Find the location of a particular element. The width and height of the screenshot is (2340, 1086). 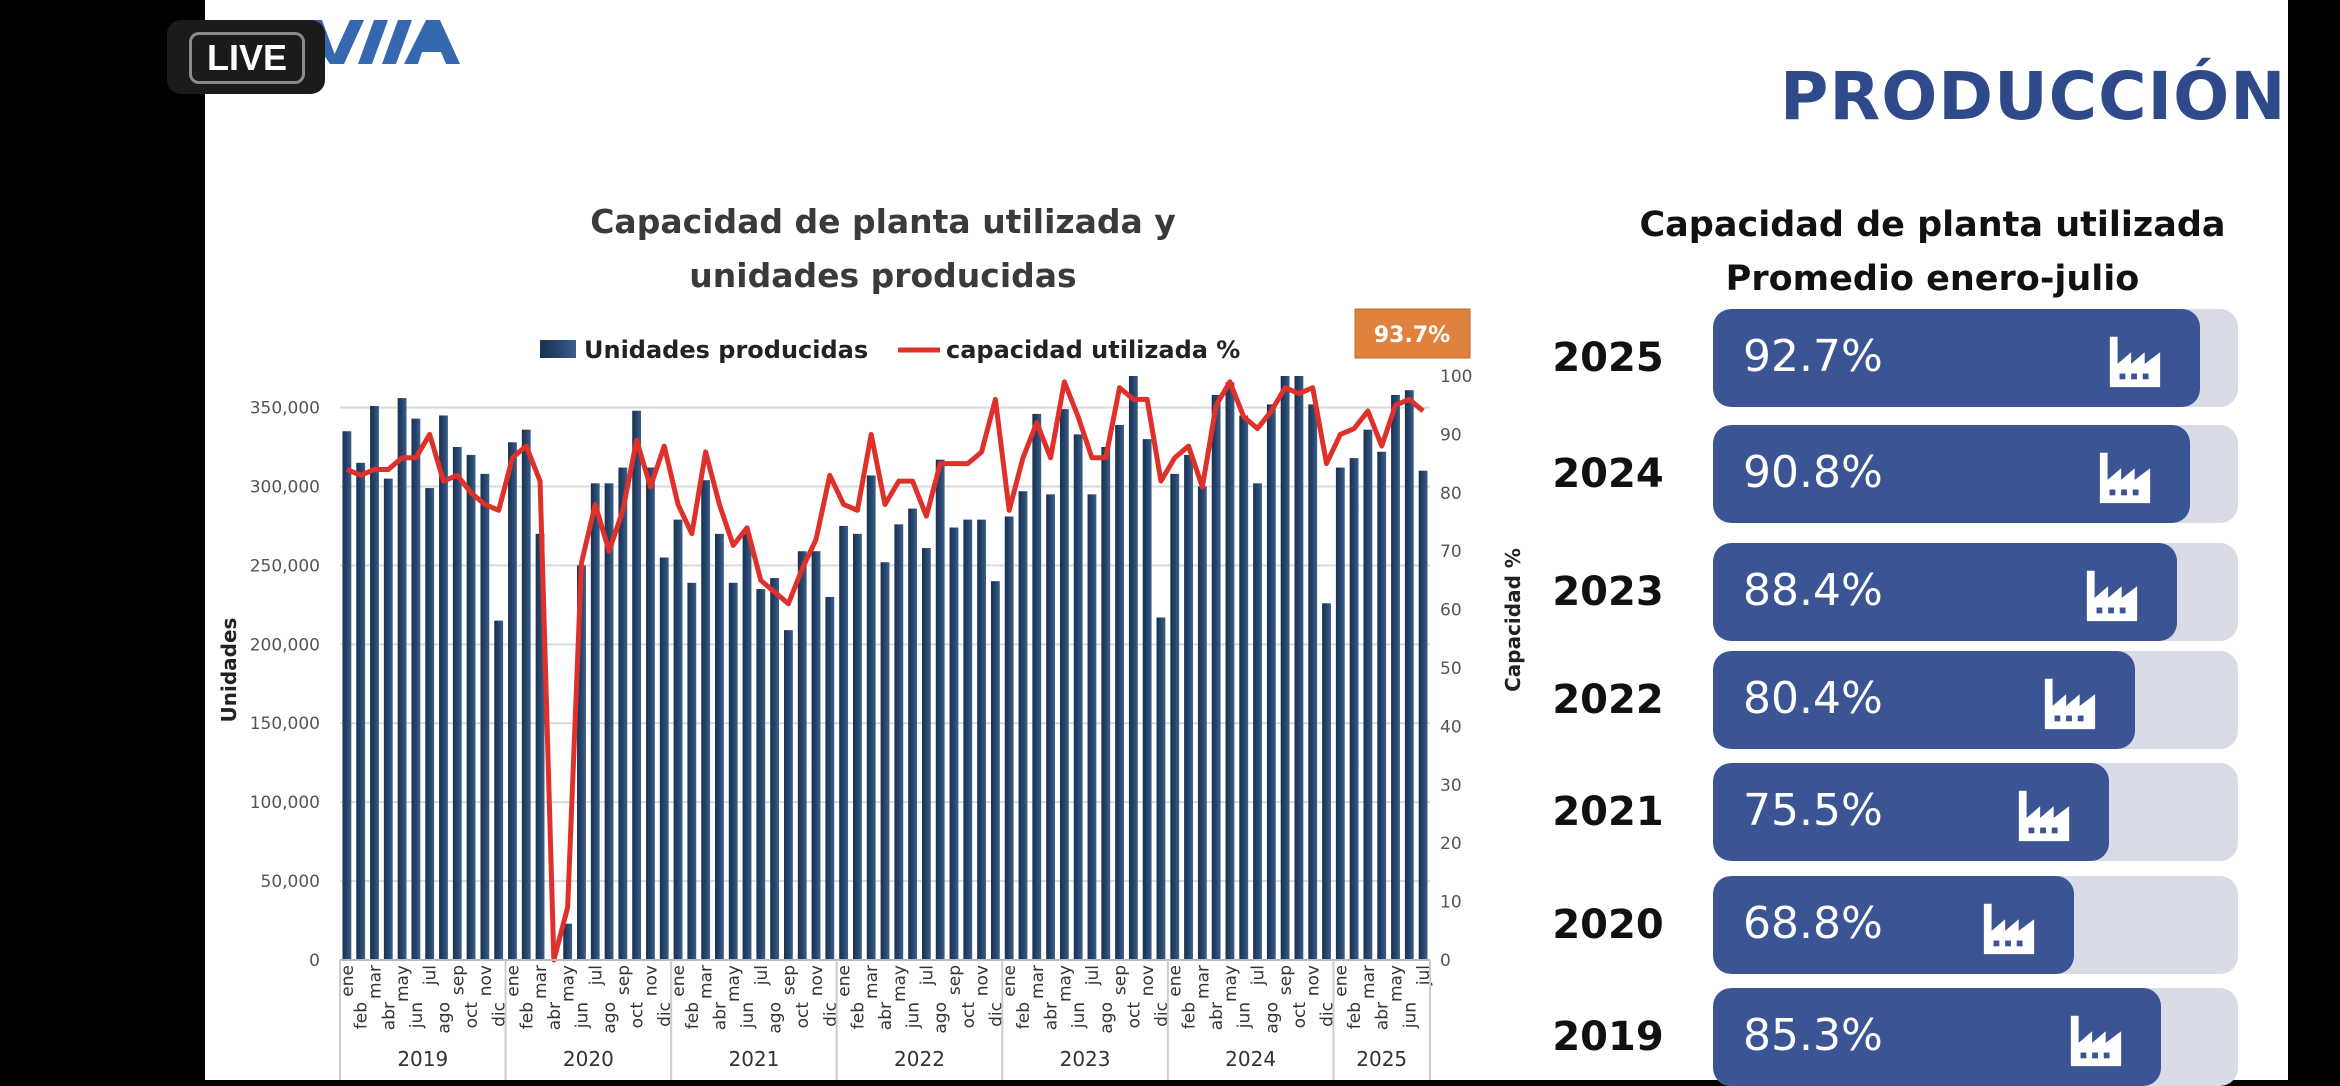

progress-track: 75.5% is located at coordinates (1975, 812).